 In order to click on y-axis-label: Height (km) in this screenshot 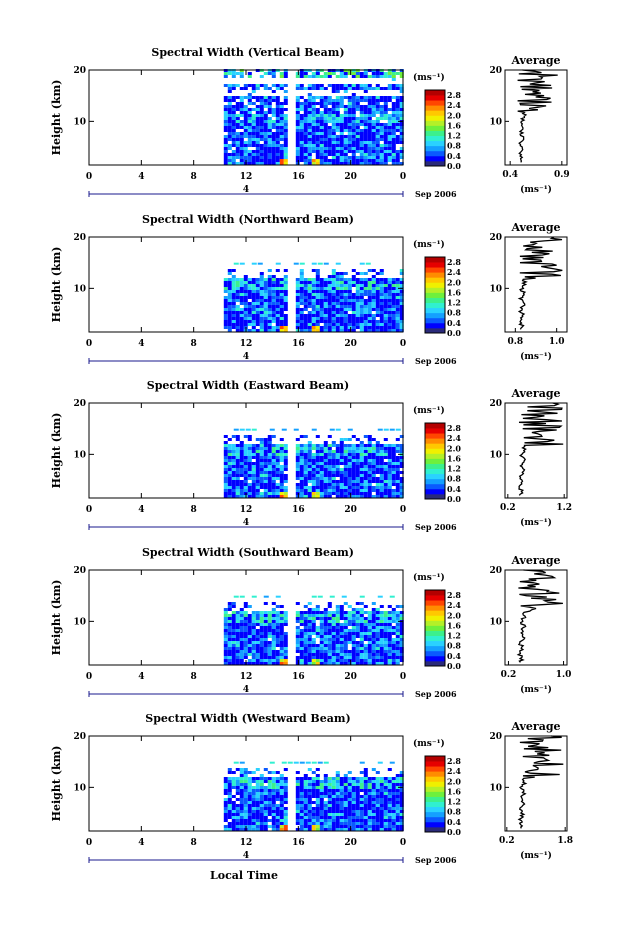, I will do `click(56, 118)`.